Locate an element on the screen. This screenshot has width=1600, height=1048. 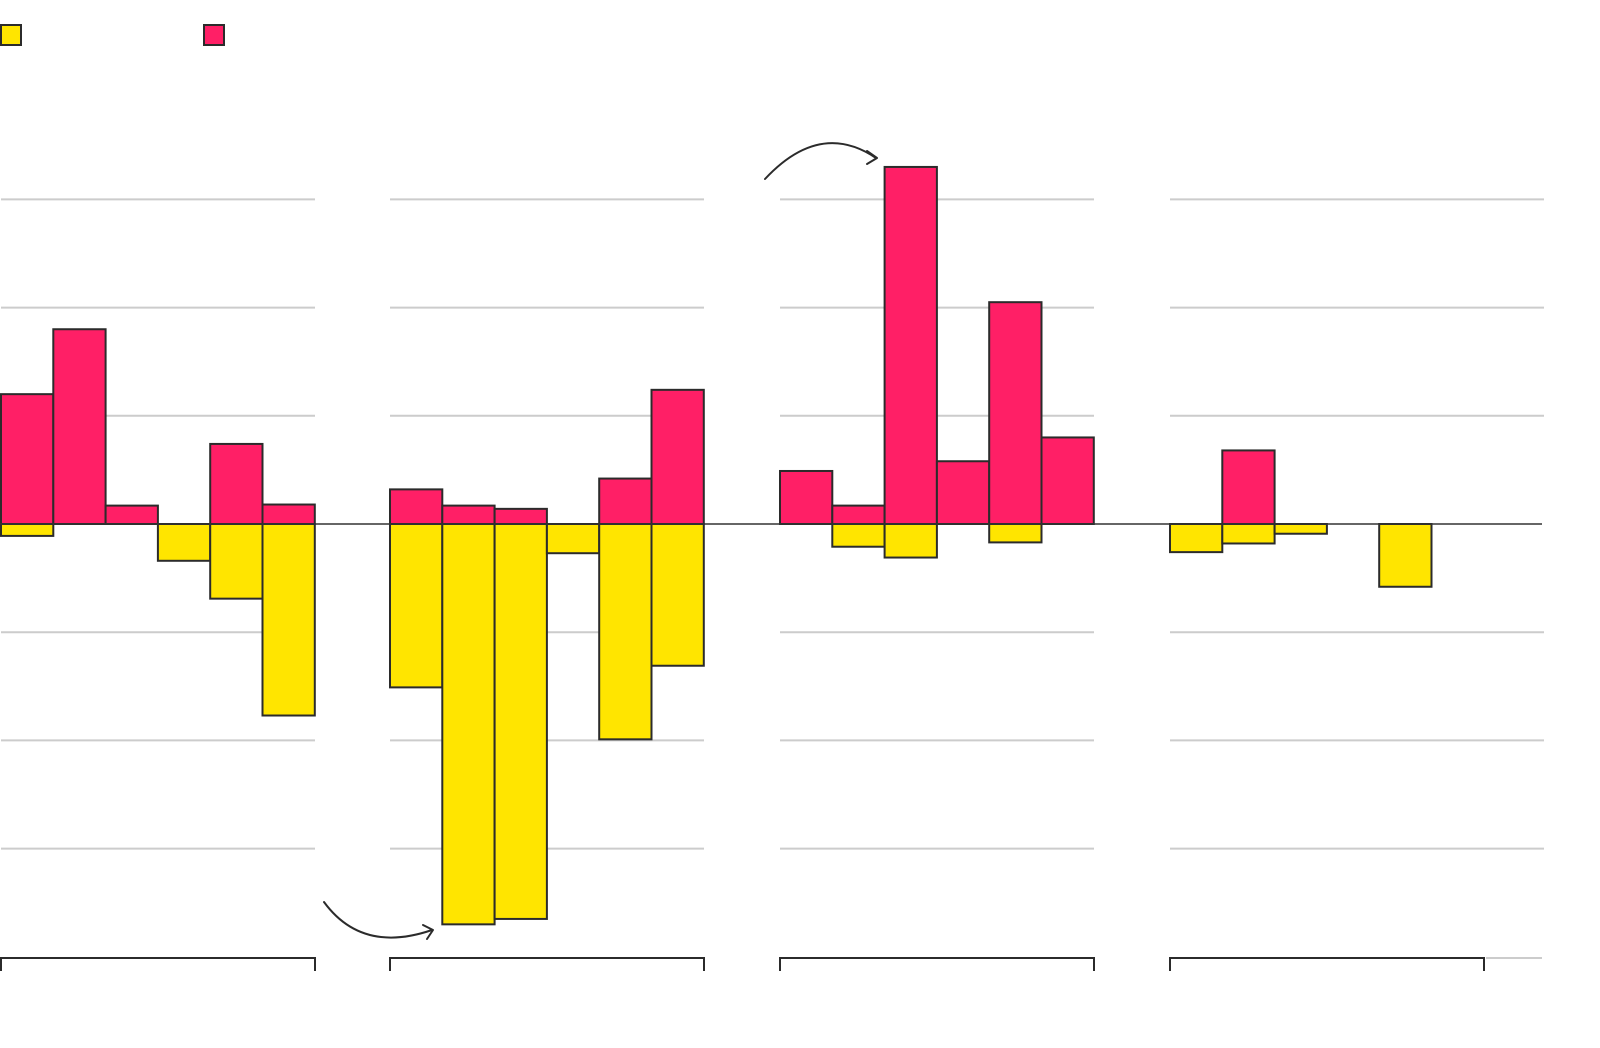
annotation-arrow-2-head is located at coordinates (872, 157).